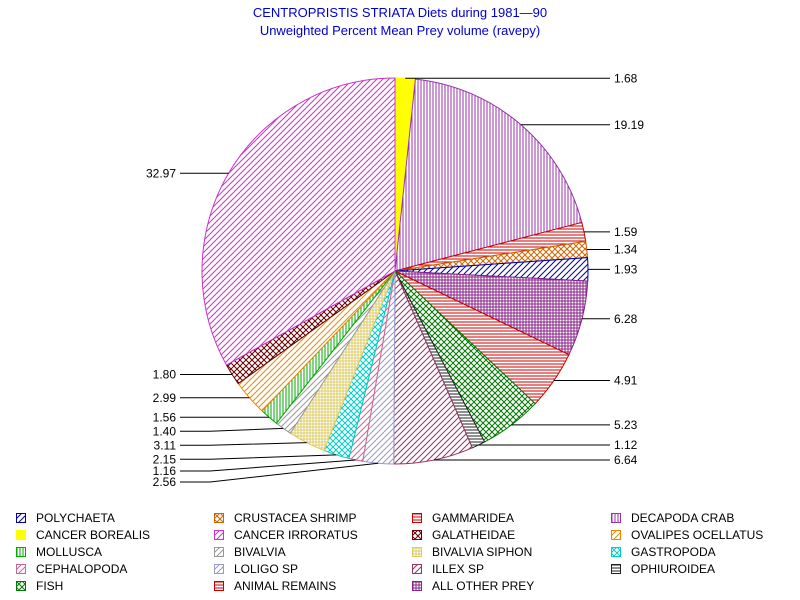  I want to click on value-label: 5.23, so click(626, 425).